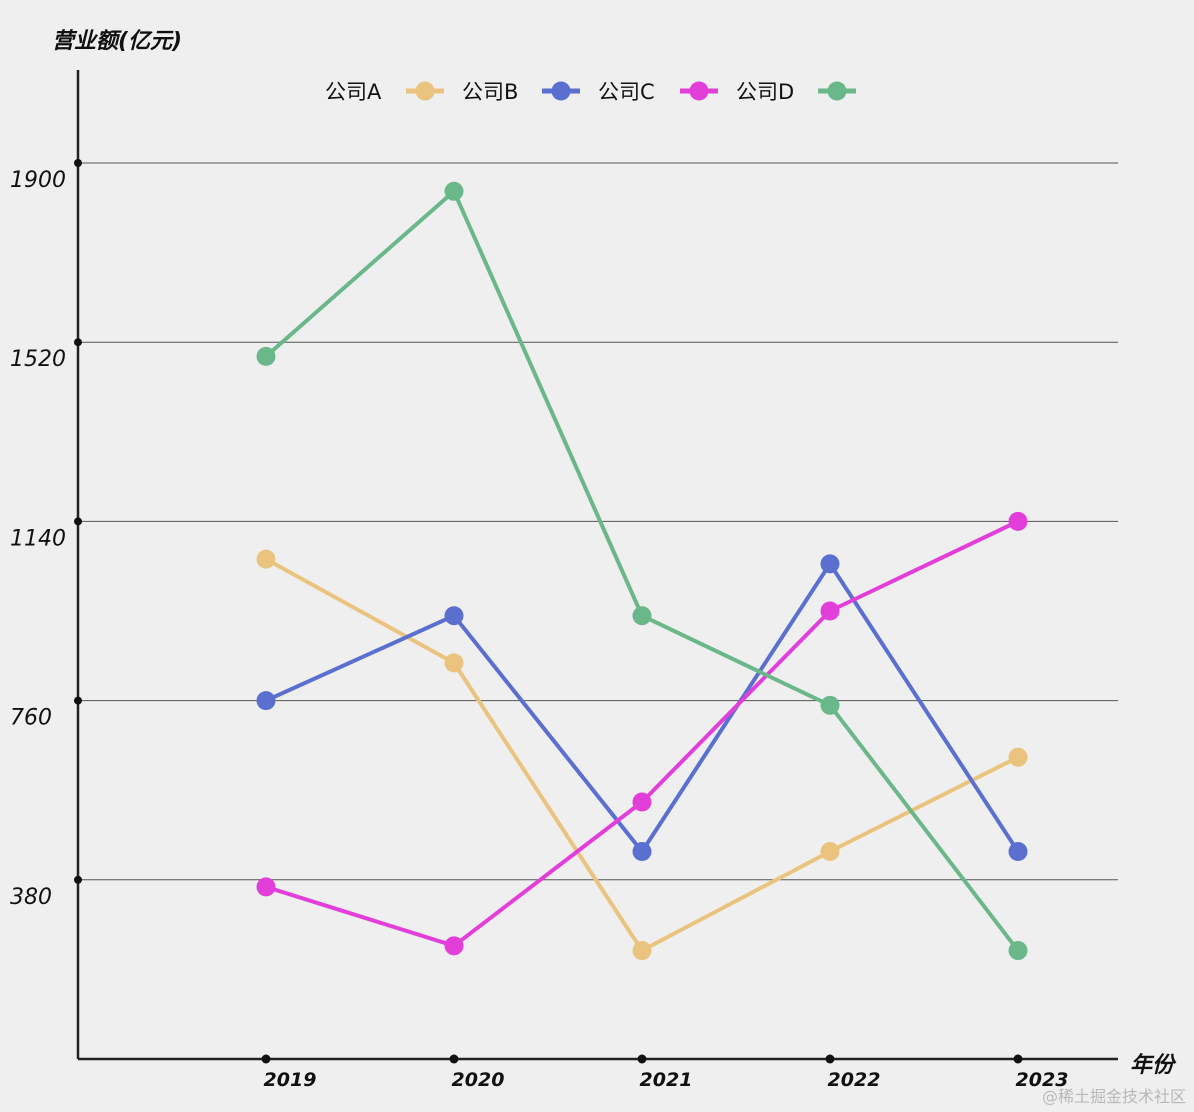 This screenshot has height=1112, width=1194. I want to click on legend-label: 公司A, so click(353, 92).